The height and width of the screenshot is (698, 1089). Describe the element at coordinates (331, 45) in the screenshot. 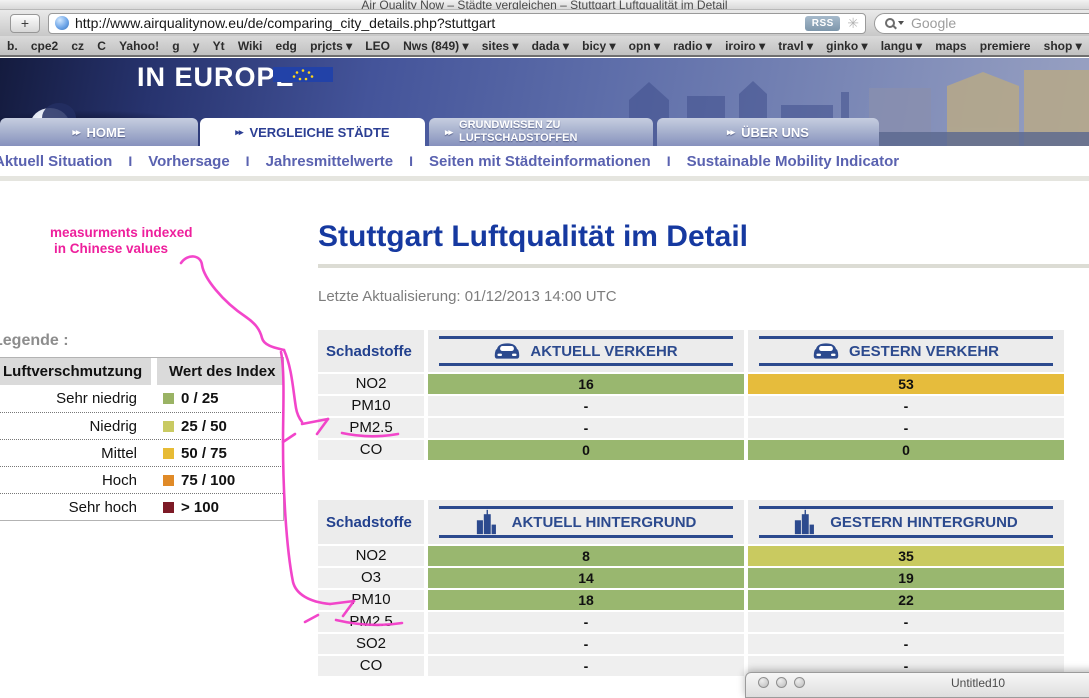

I see `bookmark-item: prjcts ▾` at that location.